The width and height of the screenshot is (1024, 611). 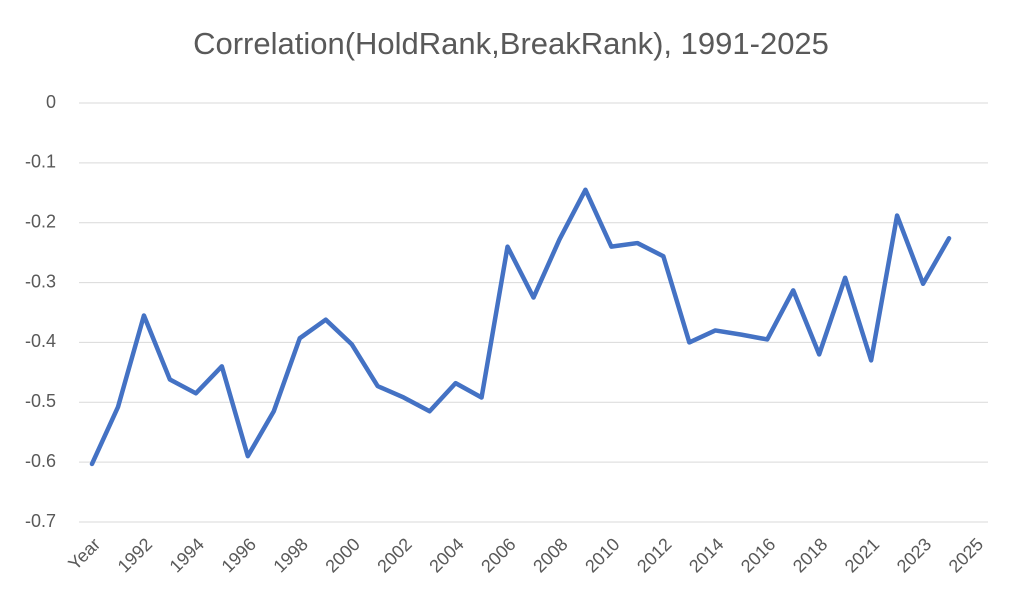 What do you see at coordinates (40, 401) in the screenshot?
I see `y-tick-label: -0.5` at bounding box center [40, 401].